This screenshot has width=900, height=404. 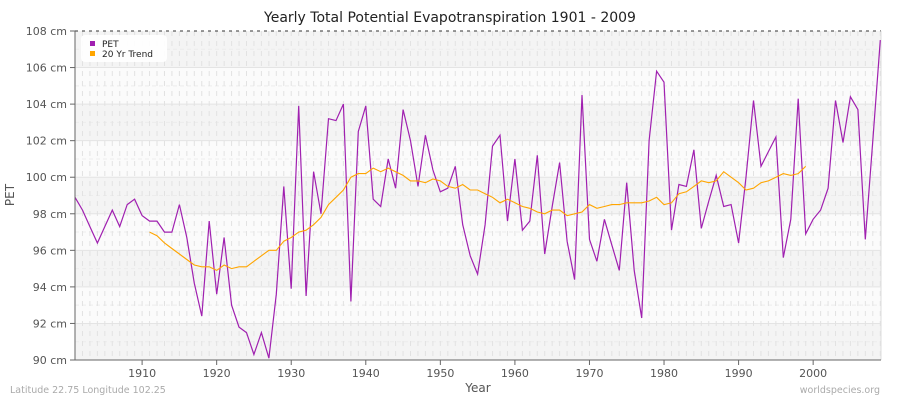 What do you see at coordinates (291, 373) in the screenshot?
I see `x-tick-label: 1930` at bounding box center [291, 373].